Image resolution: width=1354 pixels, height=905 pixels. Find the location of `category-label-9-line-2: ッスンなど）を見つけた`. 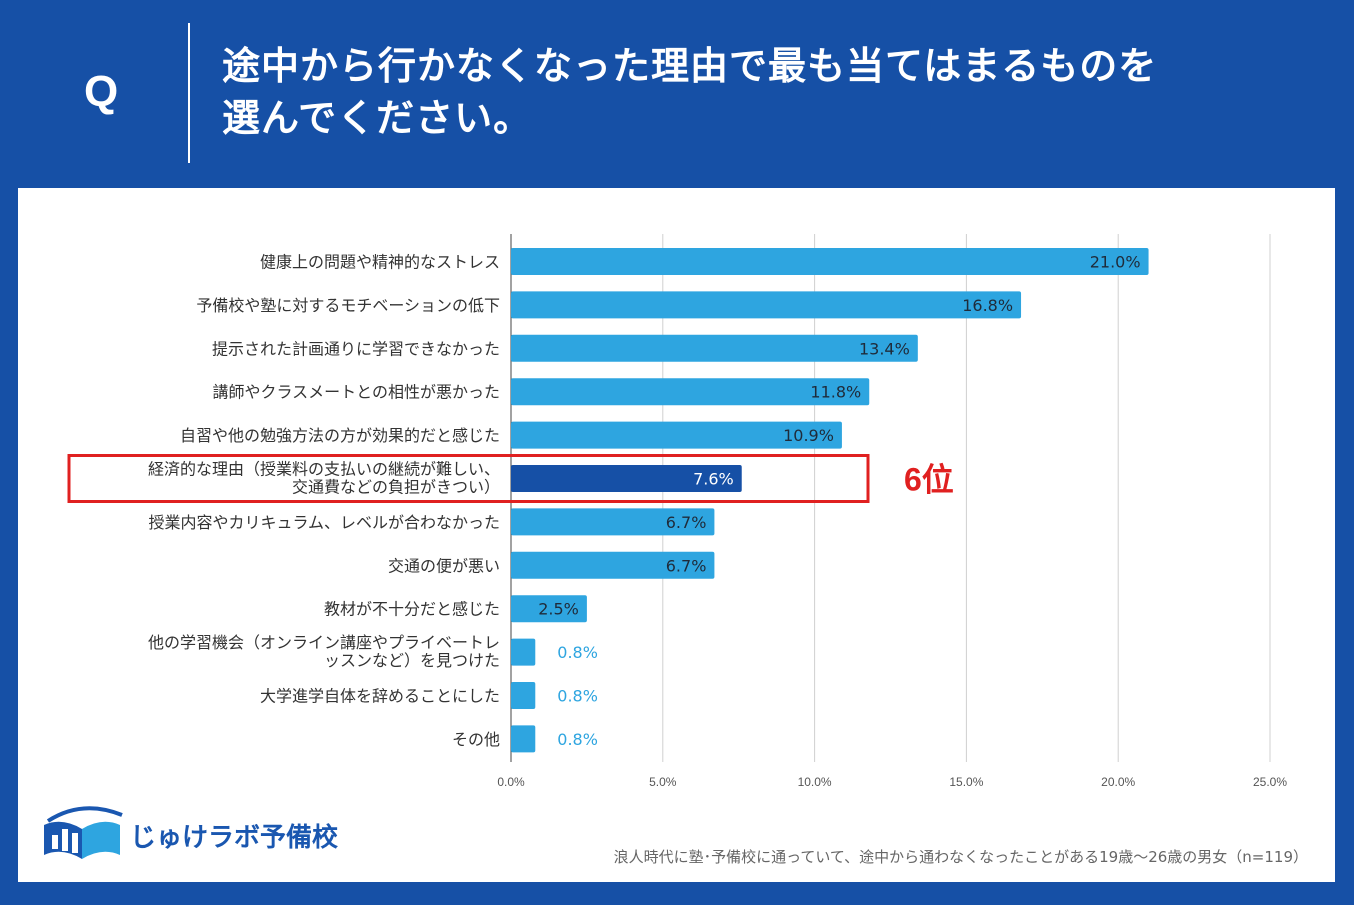

category-label-9-line-2: ッスンなど）を見つけた is located at coordinates (412, 660).